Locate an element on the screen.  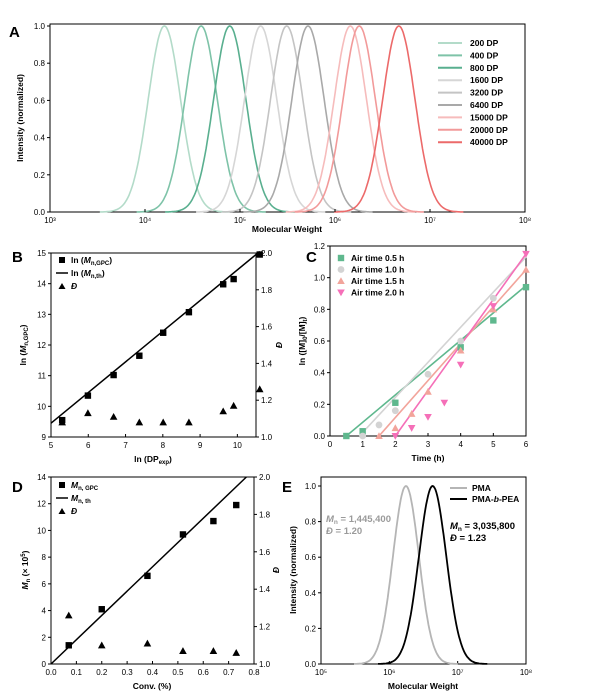
chart-c-y-tick-label: 1.2 is located at coordinates (320, 246).